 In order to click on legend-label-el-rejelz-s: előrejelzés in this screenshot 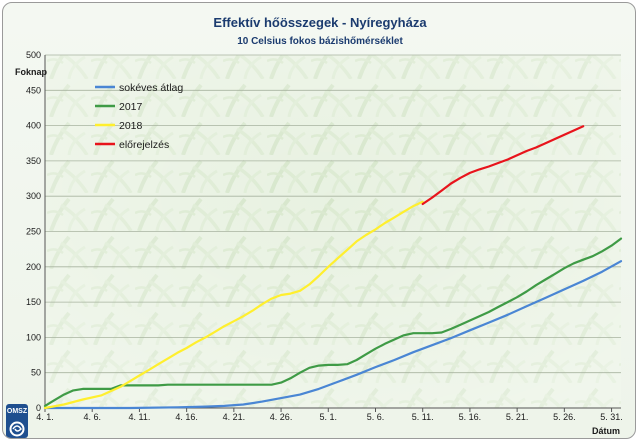, I will do `click(144, 145)`.